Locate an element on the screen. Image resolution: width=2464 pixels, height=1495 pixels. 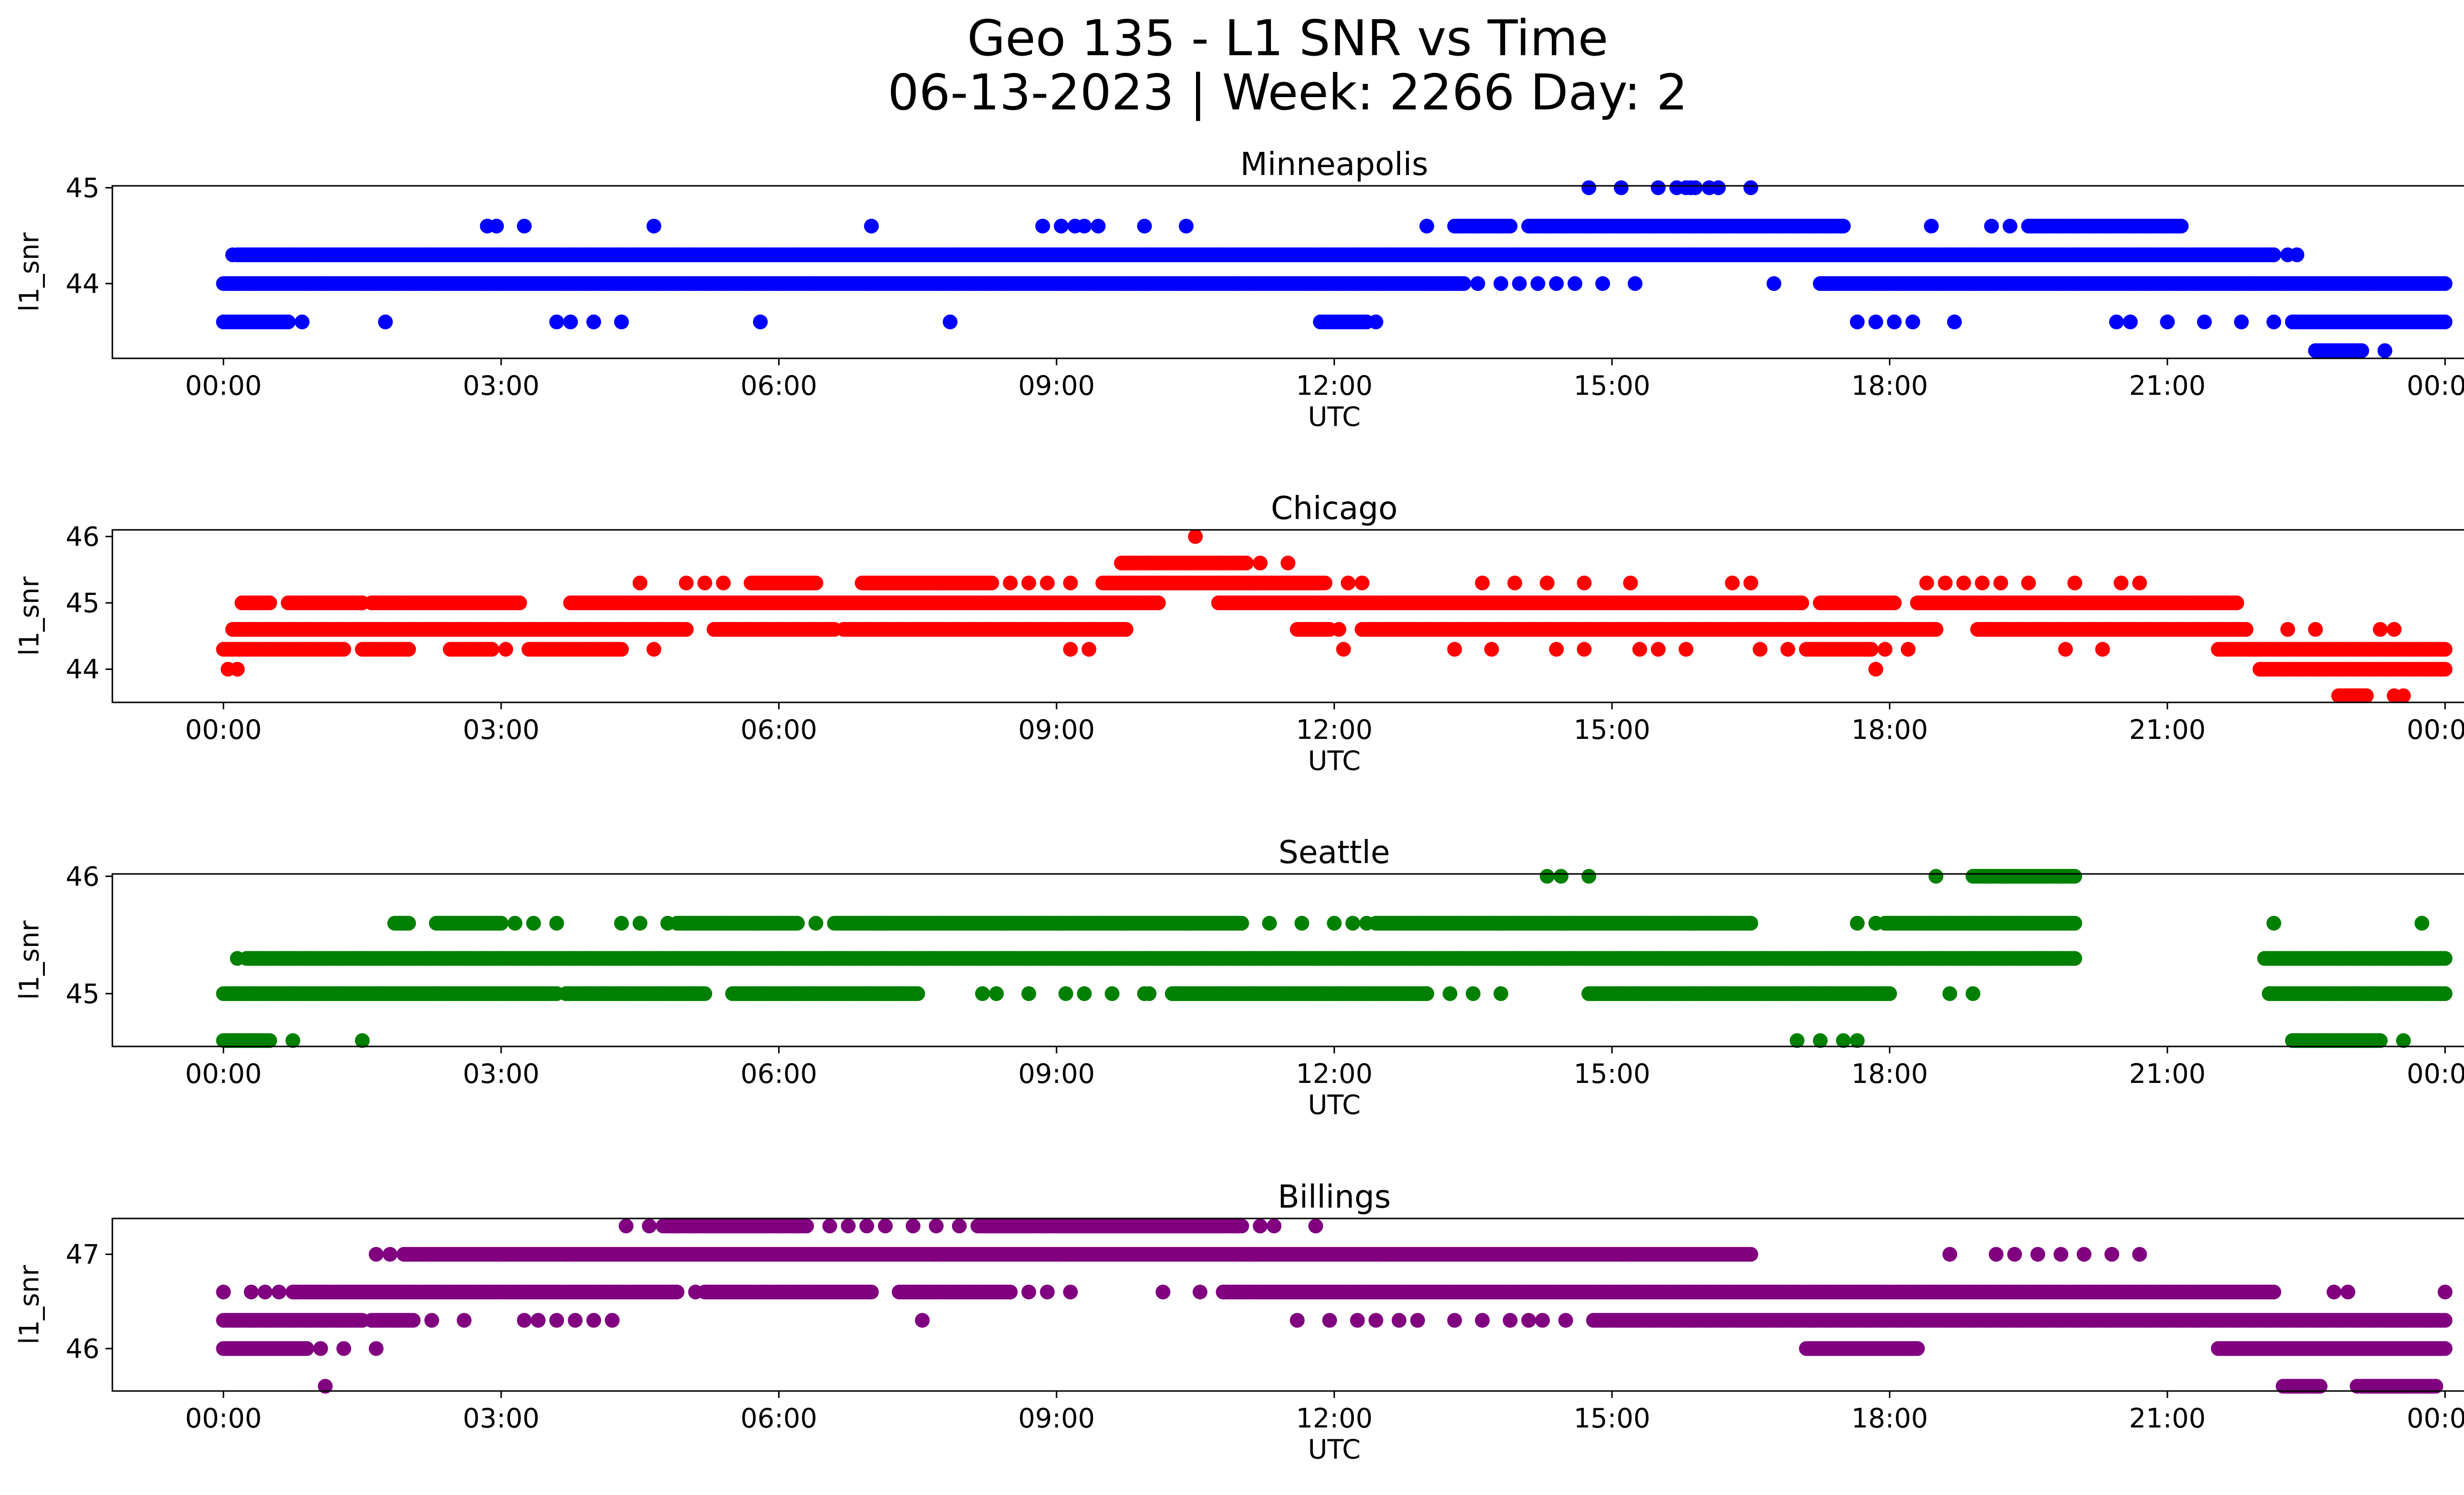
y-axis-label: l1_snr is located at coordinates (29, 616).